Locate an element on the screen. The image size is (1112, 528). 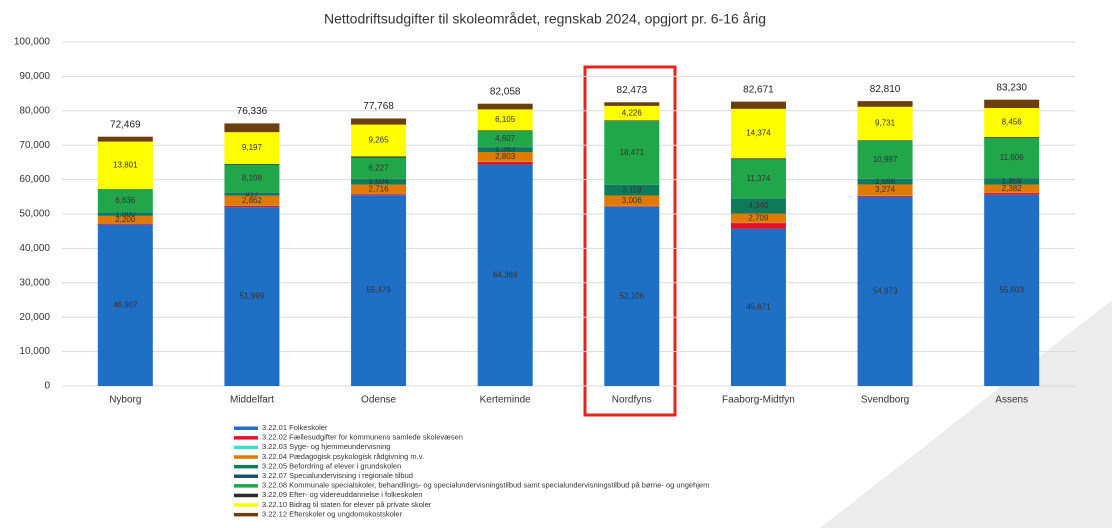
y-tick-label: 20,000 is located at coordinates (34, 317).